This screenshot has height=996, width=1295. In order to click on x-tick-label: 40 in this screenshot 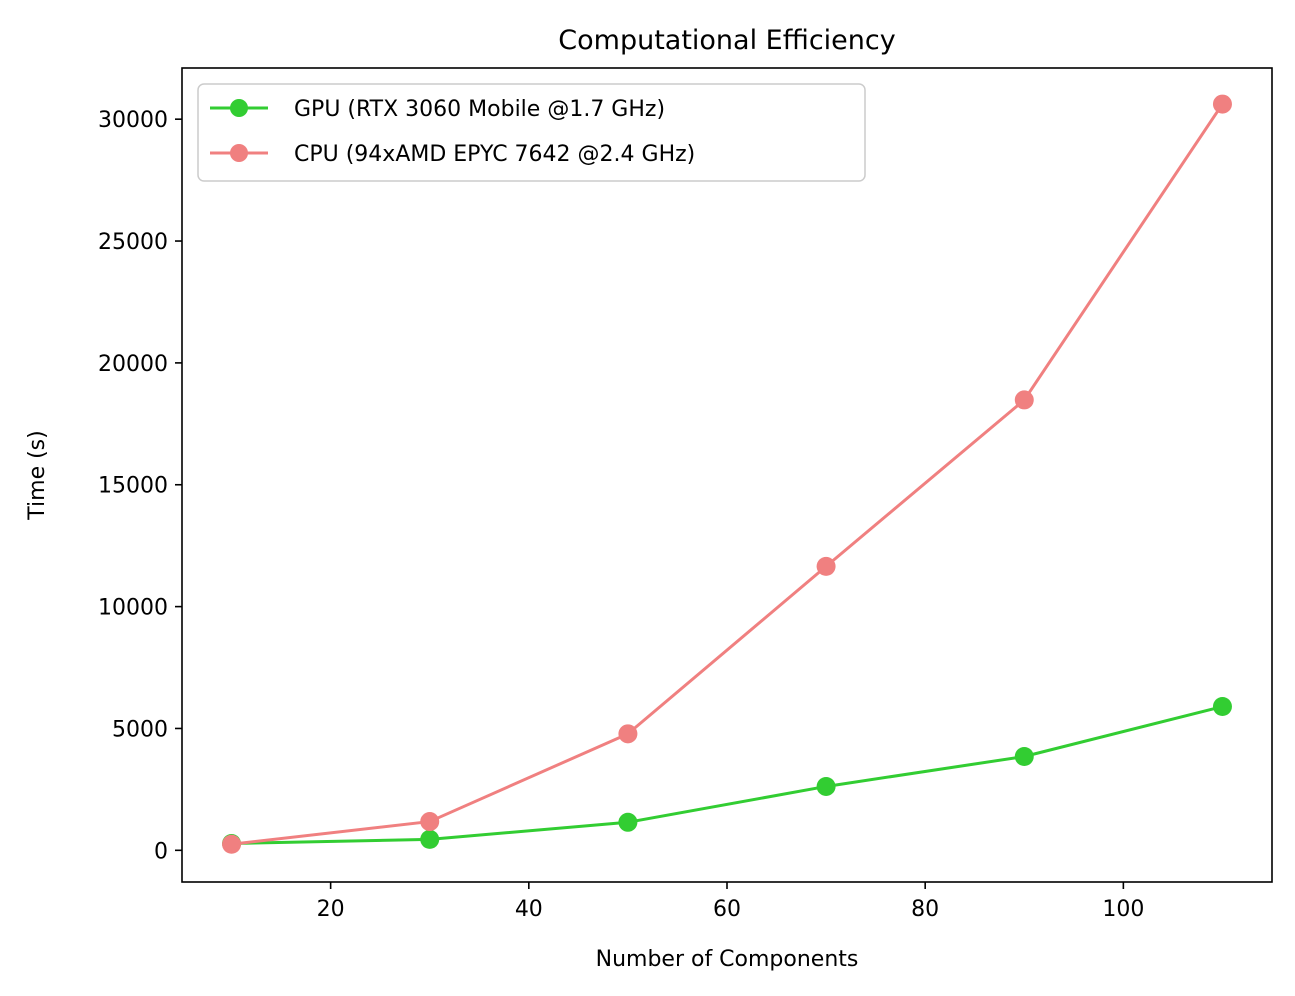, I will do `click(529, 909)`.